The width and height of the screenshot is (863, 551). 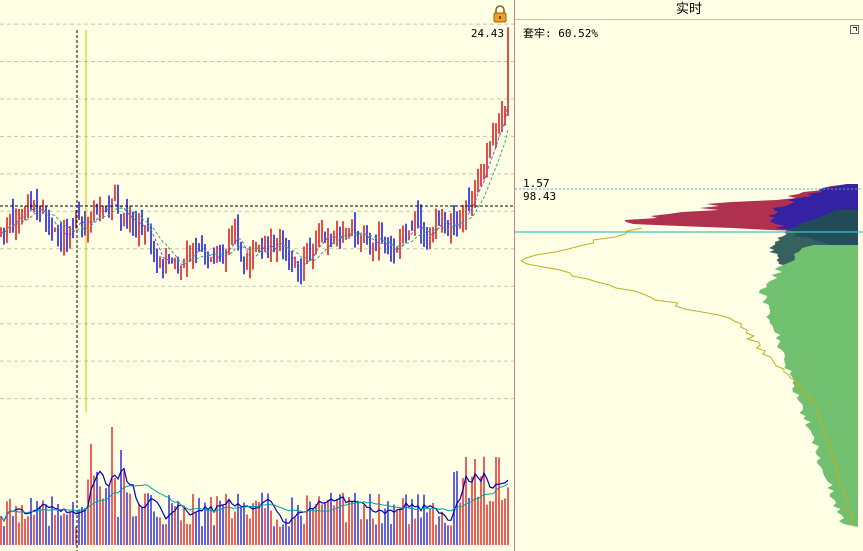 I want to click on chip-area-trapped, so click(x=808, y=386).